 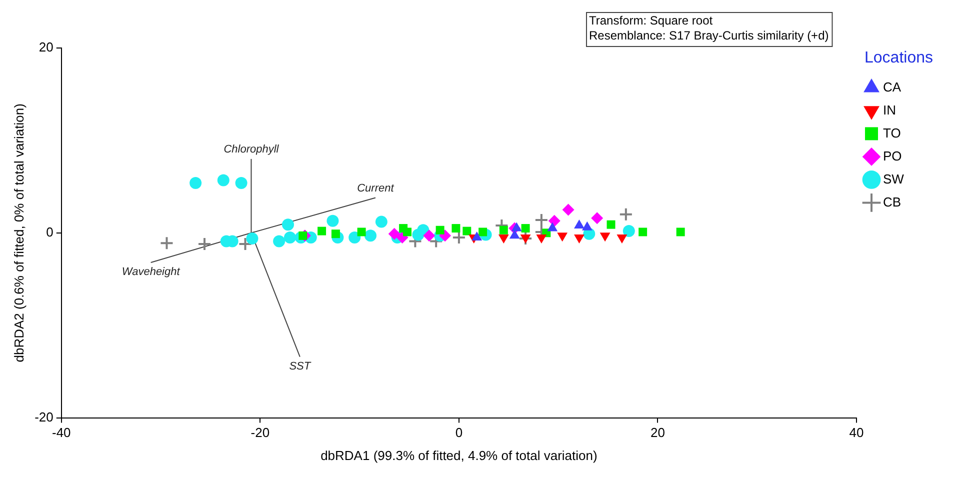 I want to click on x-tick-label: 40, so click(x=856, y=432).